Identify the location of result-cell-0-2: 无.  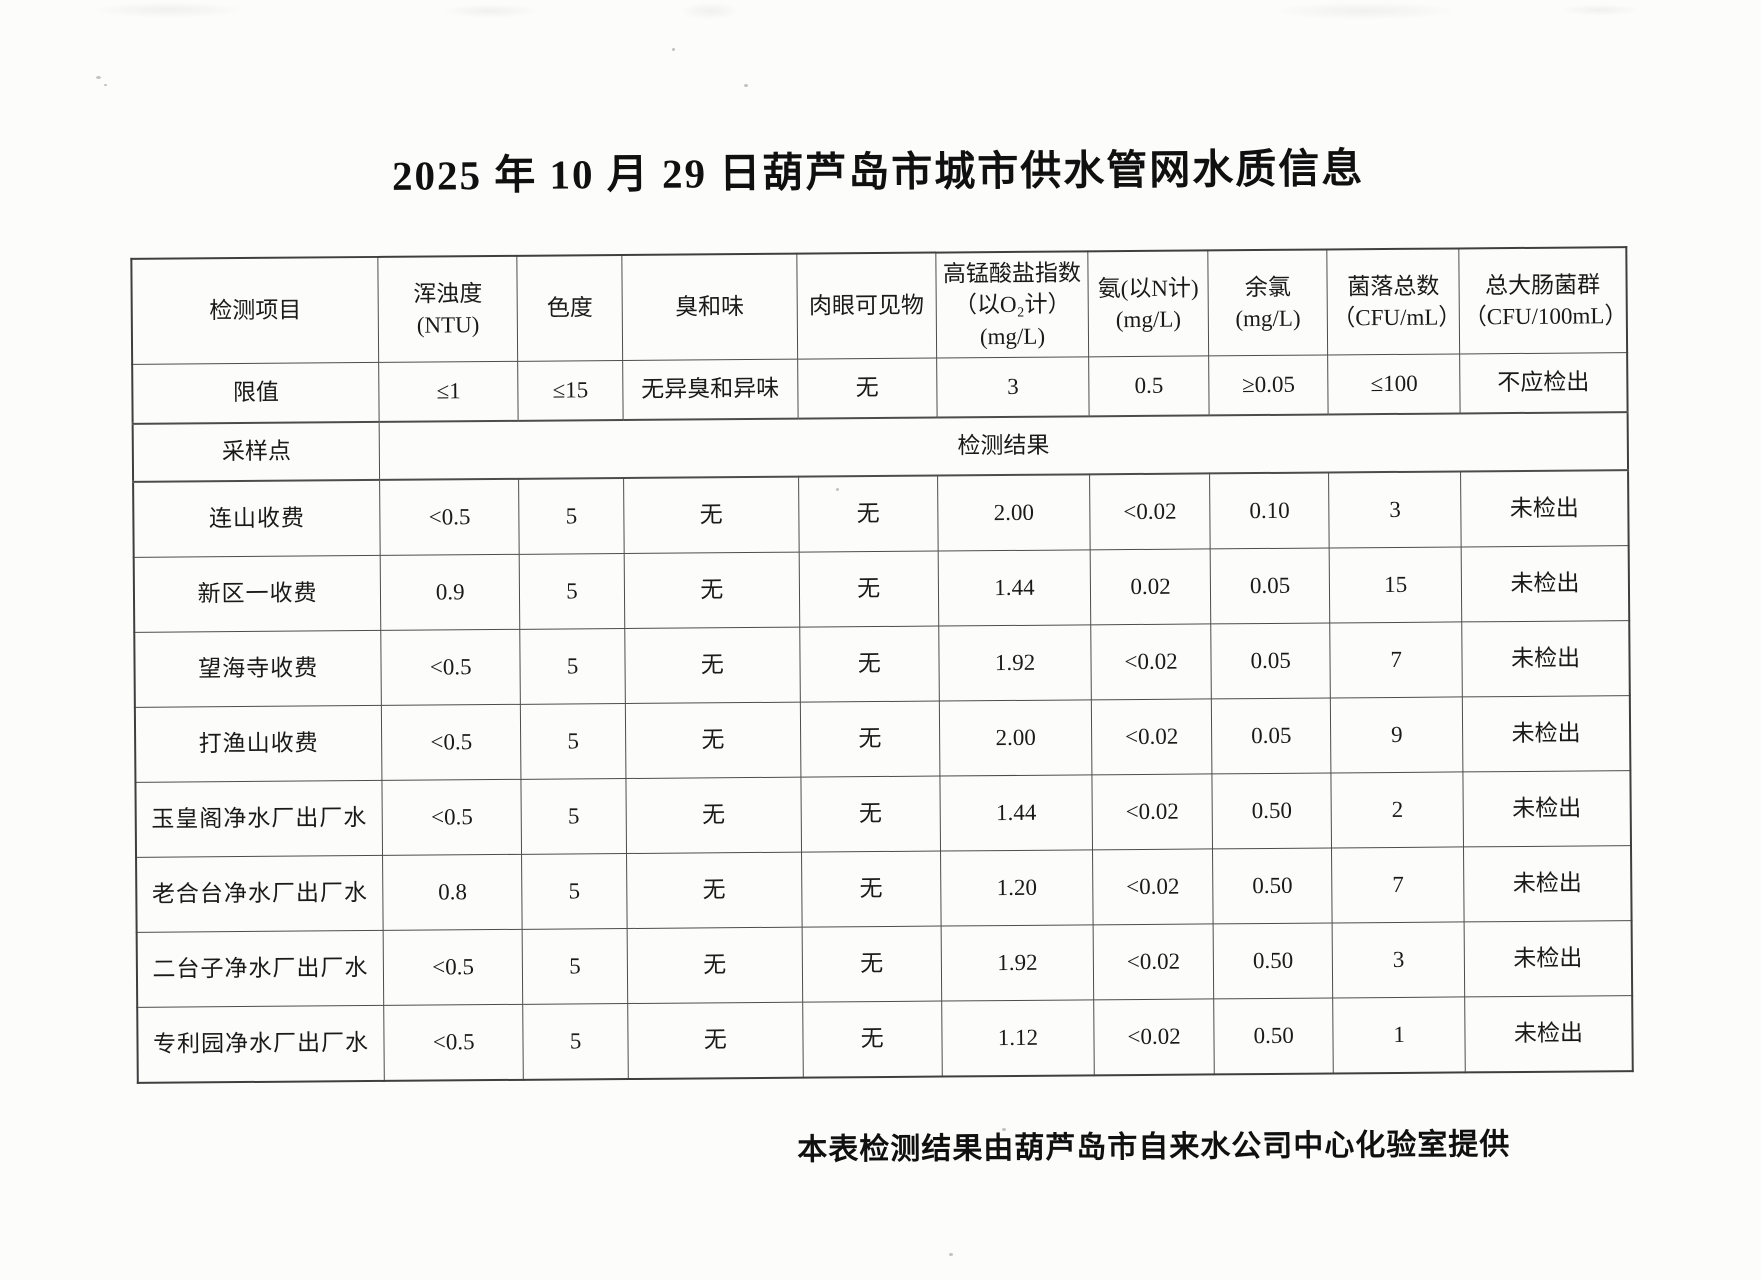
(711, 515).